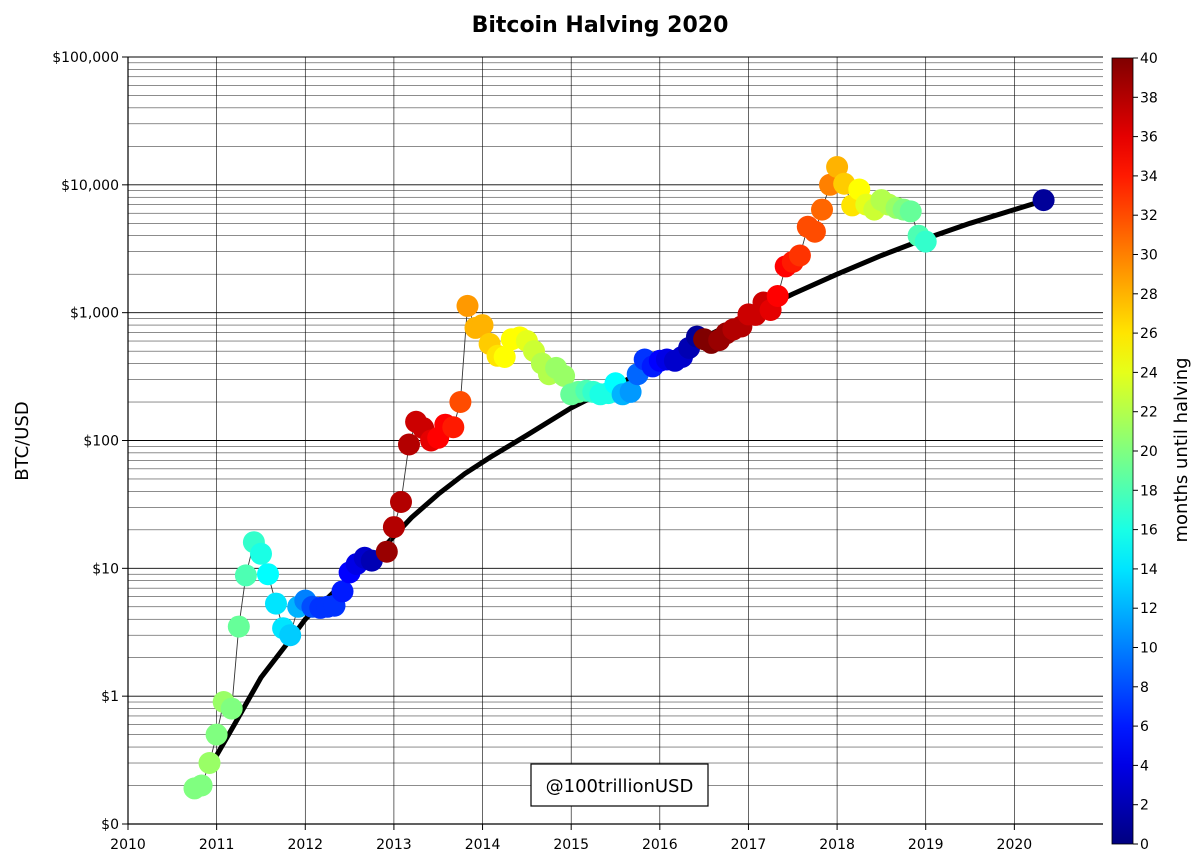 The image size is (1200, 863). What do you see at coordinates (1144, 845) in the screenshot?
I see `colorbar-tick-label: 0` at bounding box center [1144, 845].